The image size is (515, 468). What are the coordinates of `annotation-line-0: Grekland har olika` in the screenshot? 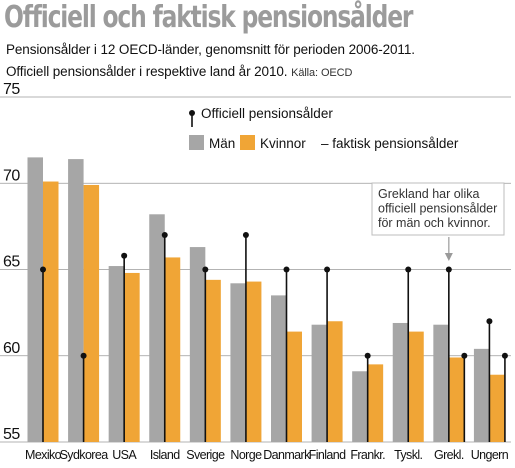 It's located at (428, 194).